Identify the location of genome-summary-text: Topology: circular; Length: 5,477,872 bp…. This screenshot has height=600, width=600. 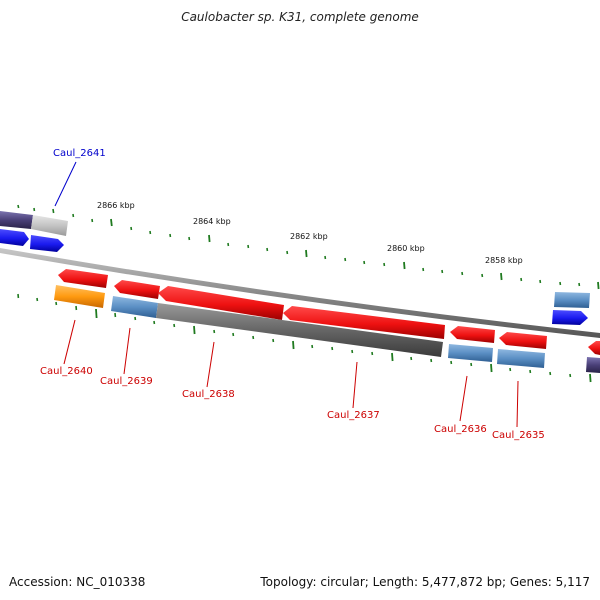
(425, 582).